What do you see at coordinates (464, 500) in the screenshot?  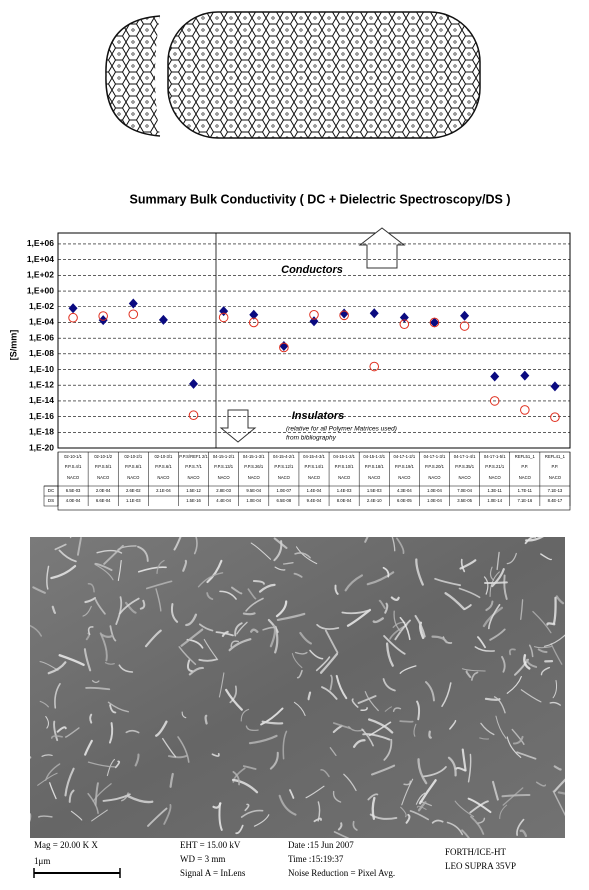 I see `data-label: 3.5E-05` at bounding box center [464, 500].